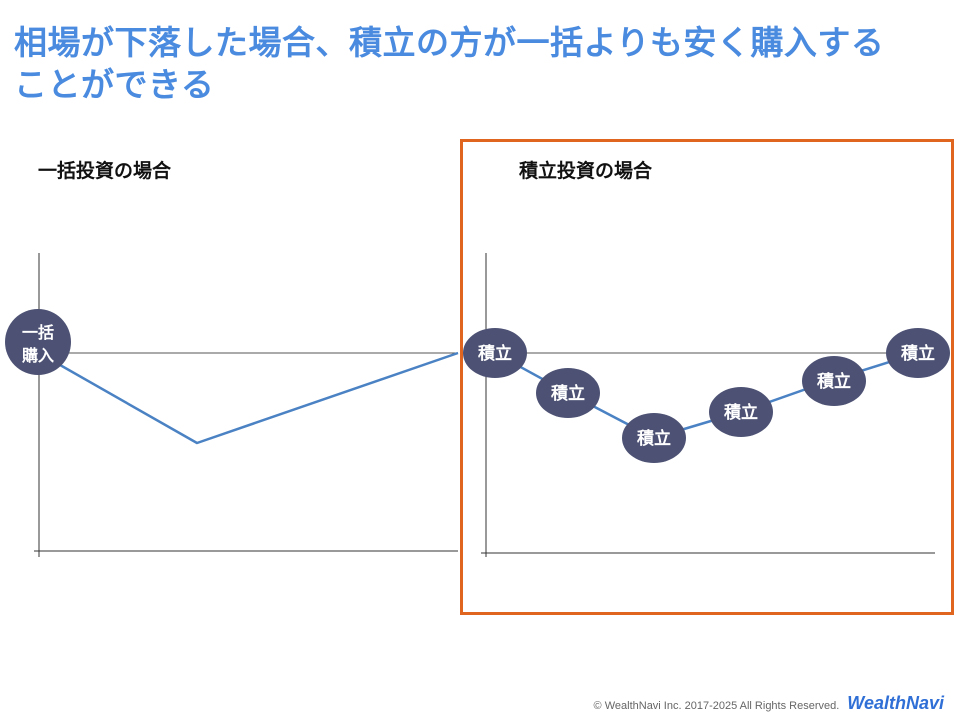 The width and height of the screenshot is (960, 720). What do you see at coordinates (479, 64) in the screenshot?
I see `page-title: 相場が下落した場合、積立の方が一括よりも安く購入する ことができる` at bounding box center [479, 64].